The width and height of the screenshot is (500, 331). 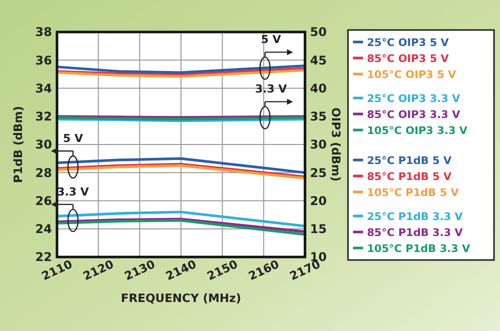 I want to click on y-tick-label: 36, so click(x=43, y=60).